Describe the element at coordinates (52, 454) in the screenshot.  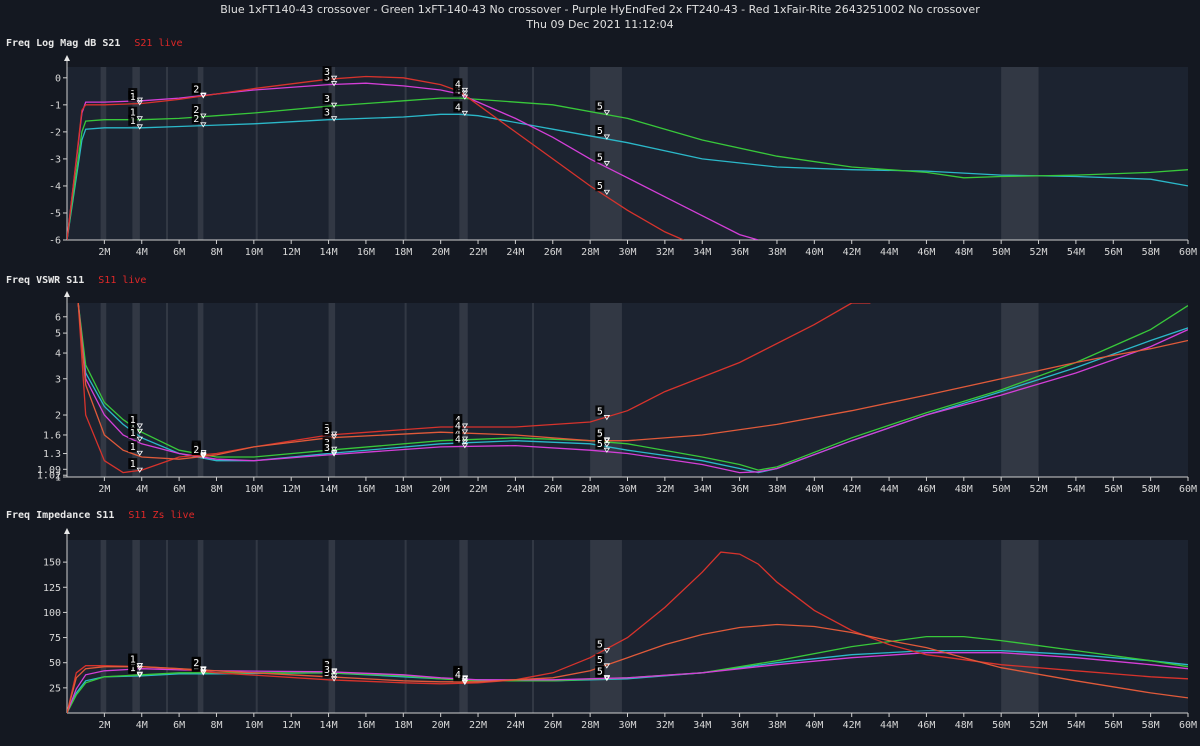
I see `y-tick-label: 1.3` at that location.